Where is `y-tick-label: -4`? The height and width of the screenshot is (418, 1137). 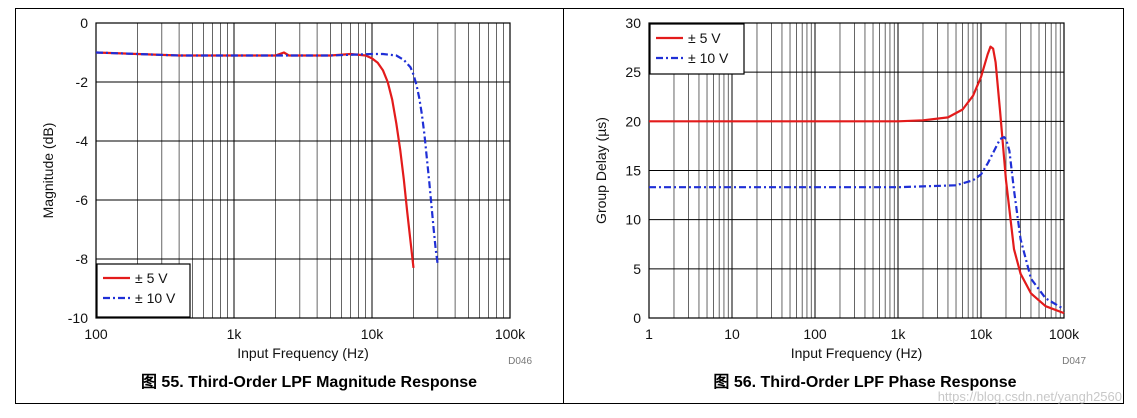
y-tick-label: -4 is located at coordinates (82, 141).